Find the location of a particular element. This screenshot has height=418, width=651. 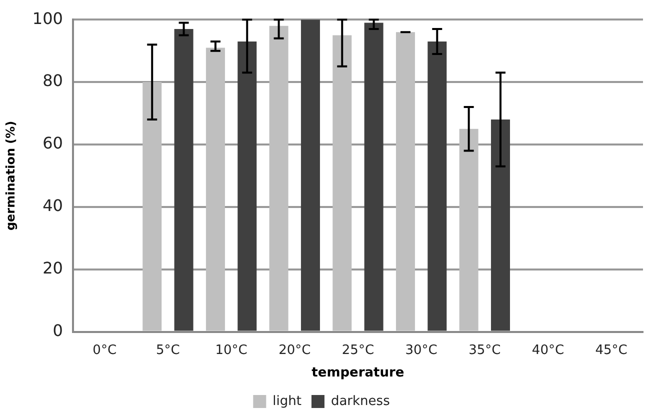

x-tick-label: 10°C is located at coordinates (231, 350).